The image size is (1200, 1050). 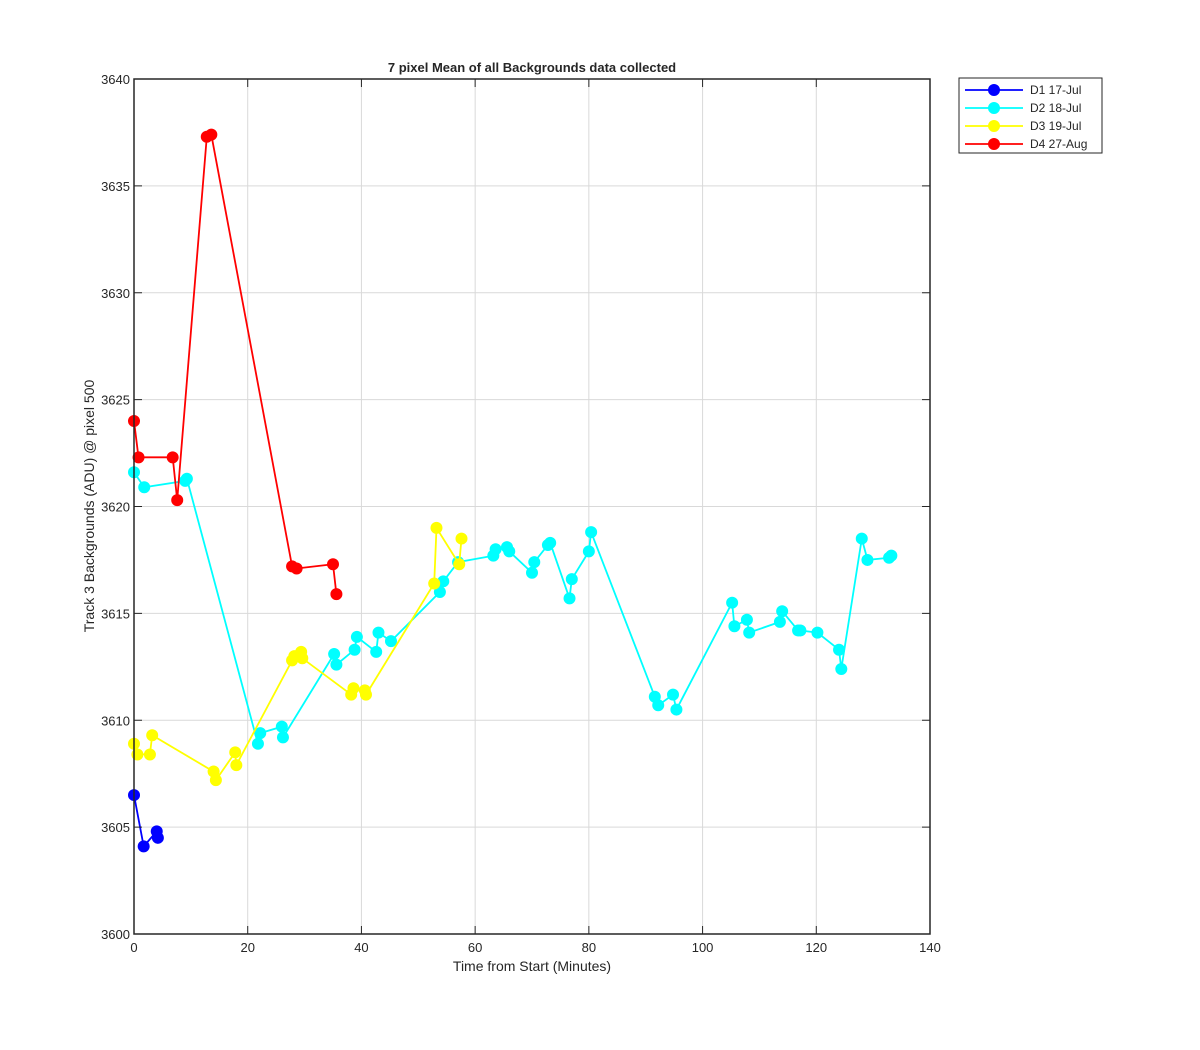 I want to click on y-tick-label: 3615, so click(x=115, y=613).